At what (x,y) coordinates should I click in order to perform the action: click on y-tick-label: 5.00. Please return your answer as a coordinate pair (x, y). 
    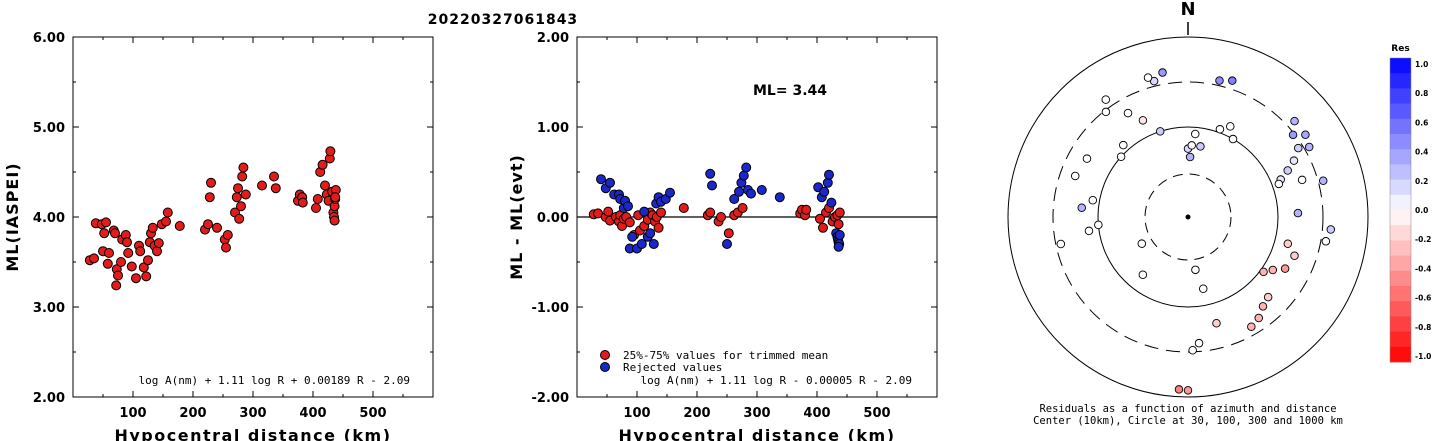
    Looking at the image, I should click on (49, 128).